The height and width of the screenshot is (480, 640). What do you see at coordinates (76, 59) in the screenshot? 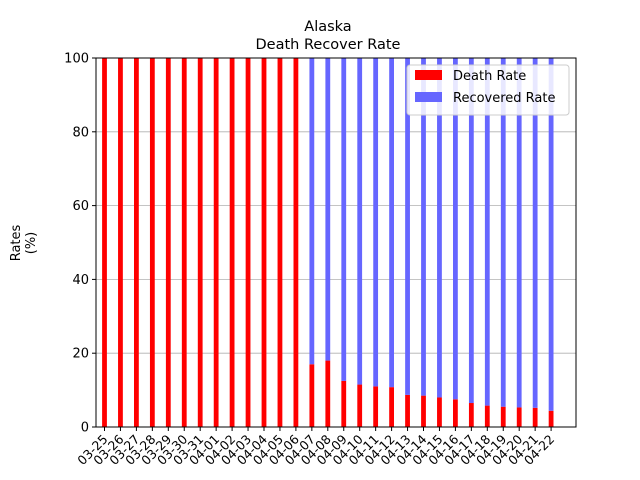
I see `y-tick-label: 100` at bounding box center [76, 59].